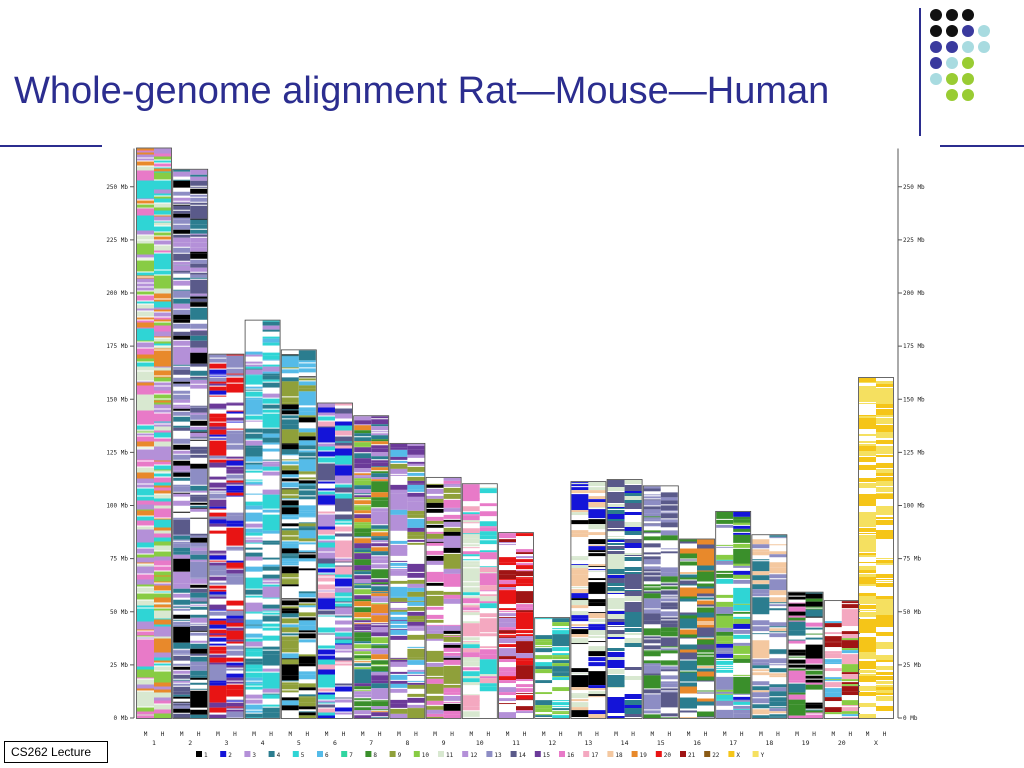 The height and width of the screenshot is (768, 1024). What do you see at coordinates (625, 743) in the screenshot?
I see `chromosome-label: 14` at bounding box center [625, 743].